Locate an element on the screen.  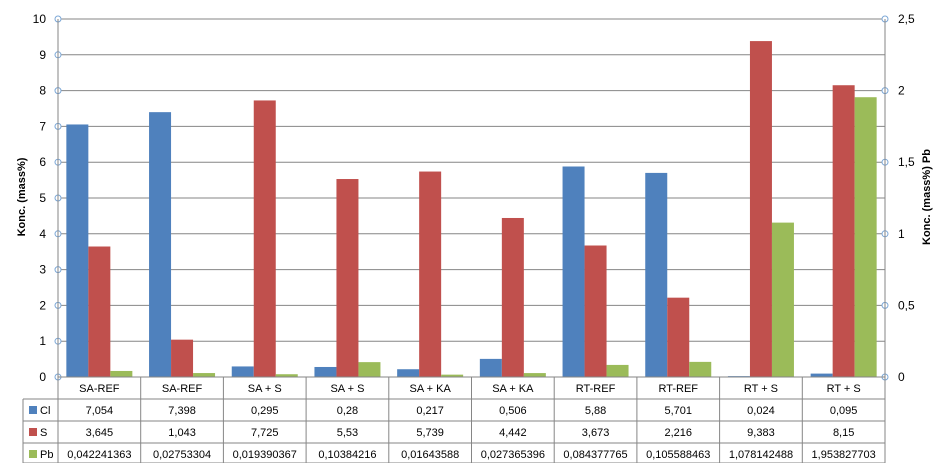
y2-tick-label: 2,5 is located at coordinates (906, 19).